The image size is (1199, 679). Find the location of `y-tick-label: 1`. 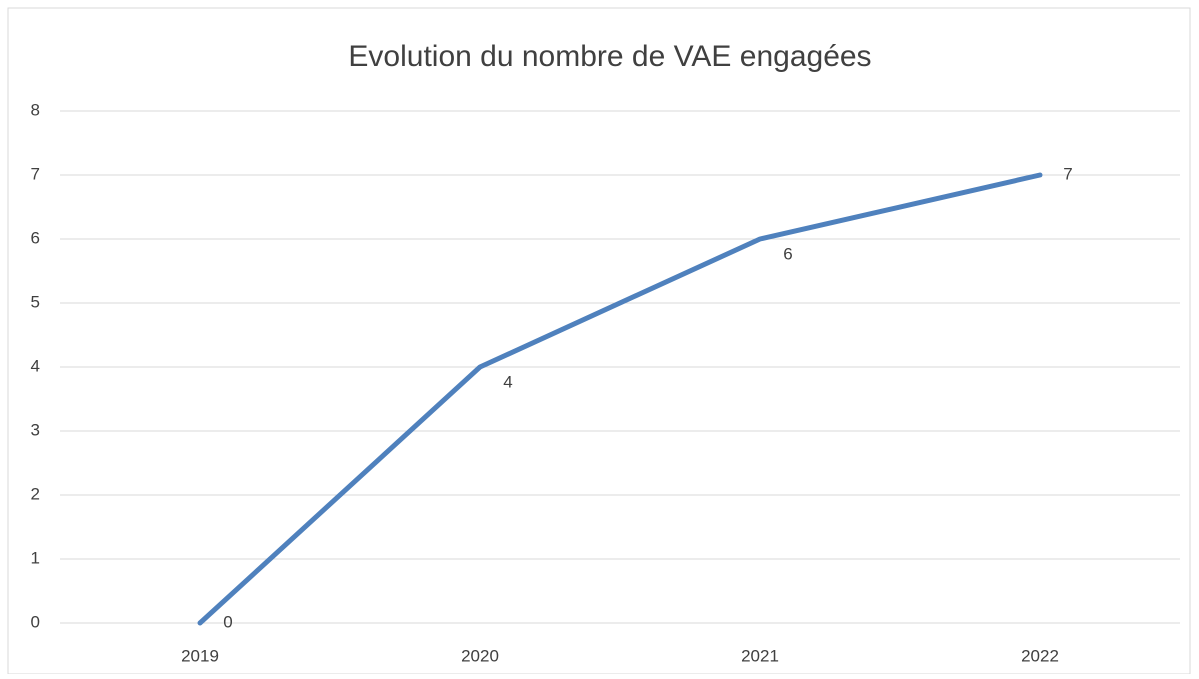

y-tick-label: 1 is located at coordinates (35, 557).